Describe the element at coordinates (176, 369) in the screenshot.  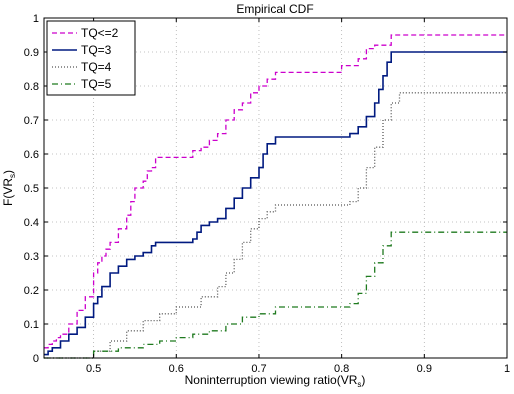
I see `x-tick-label: 0.6` at that location.